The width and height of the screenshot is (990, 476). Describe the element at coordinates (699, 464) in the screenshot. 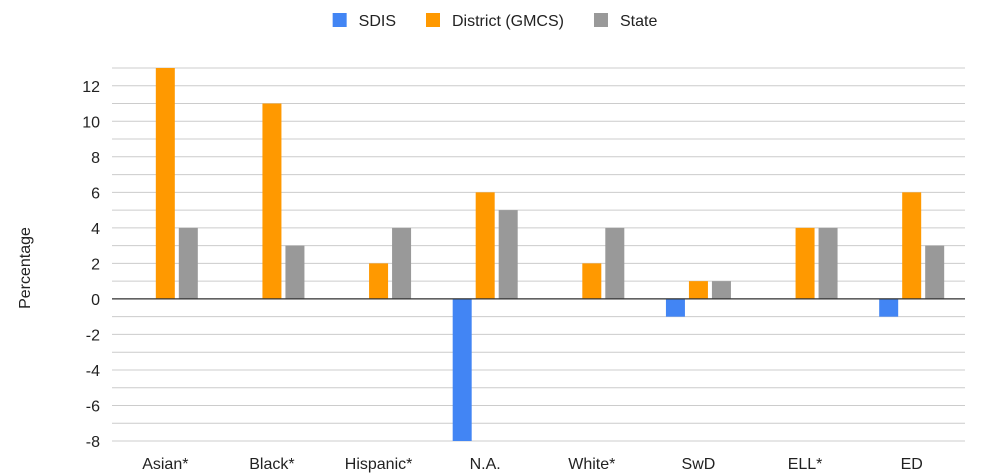

I see `x-tick-label: SwD` at that location.